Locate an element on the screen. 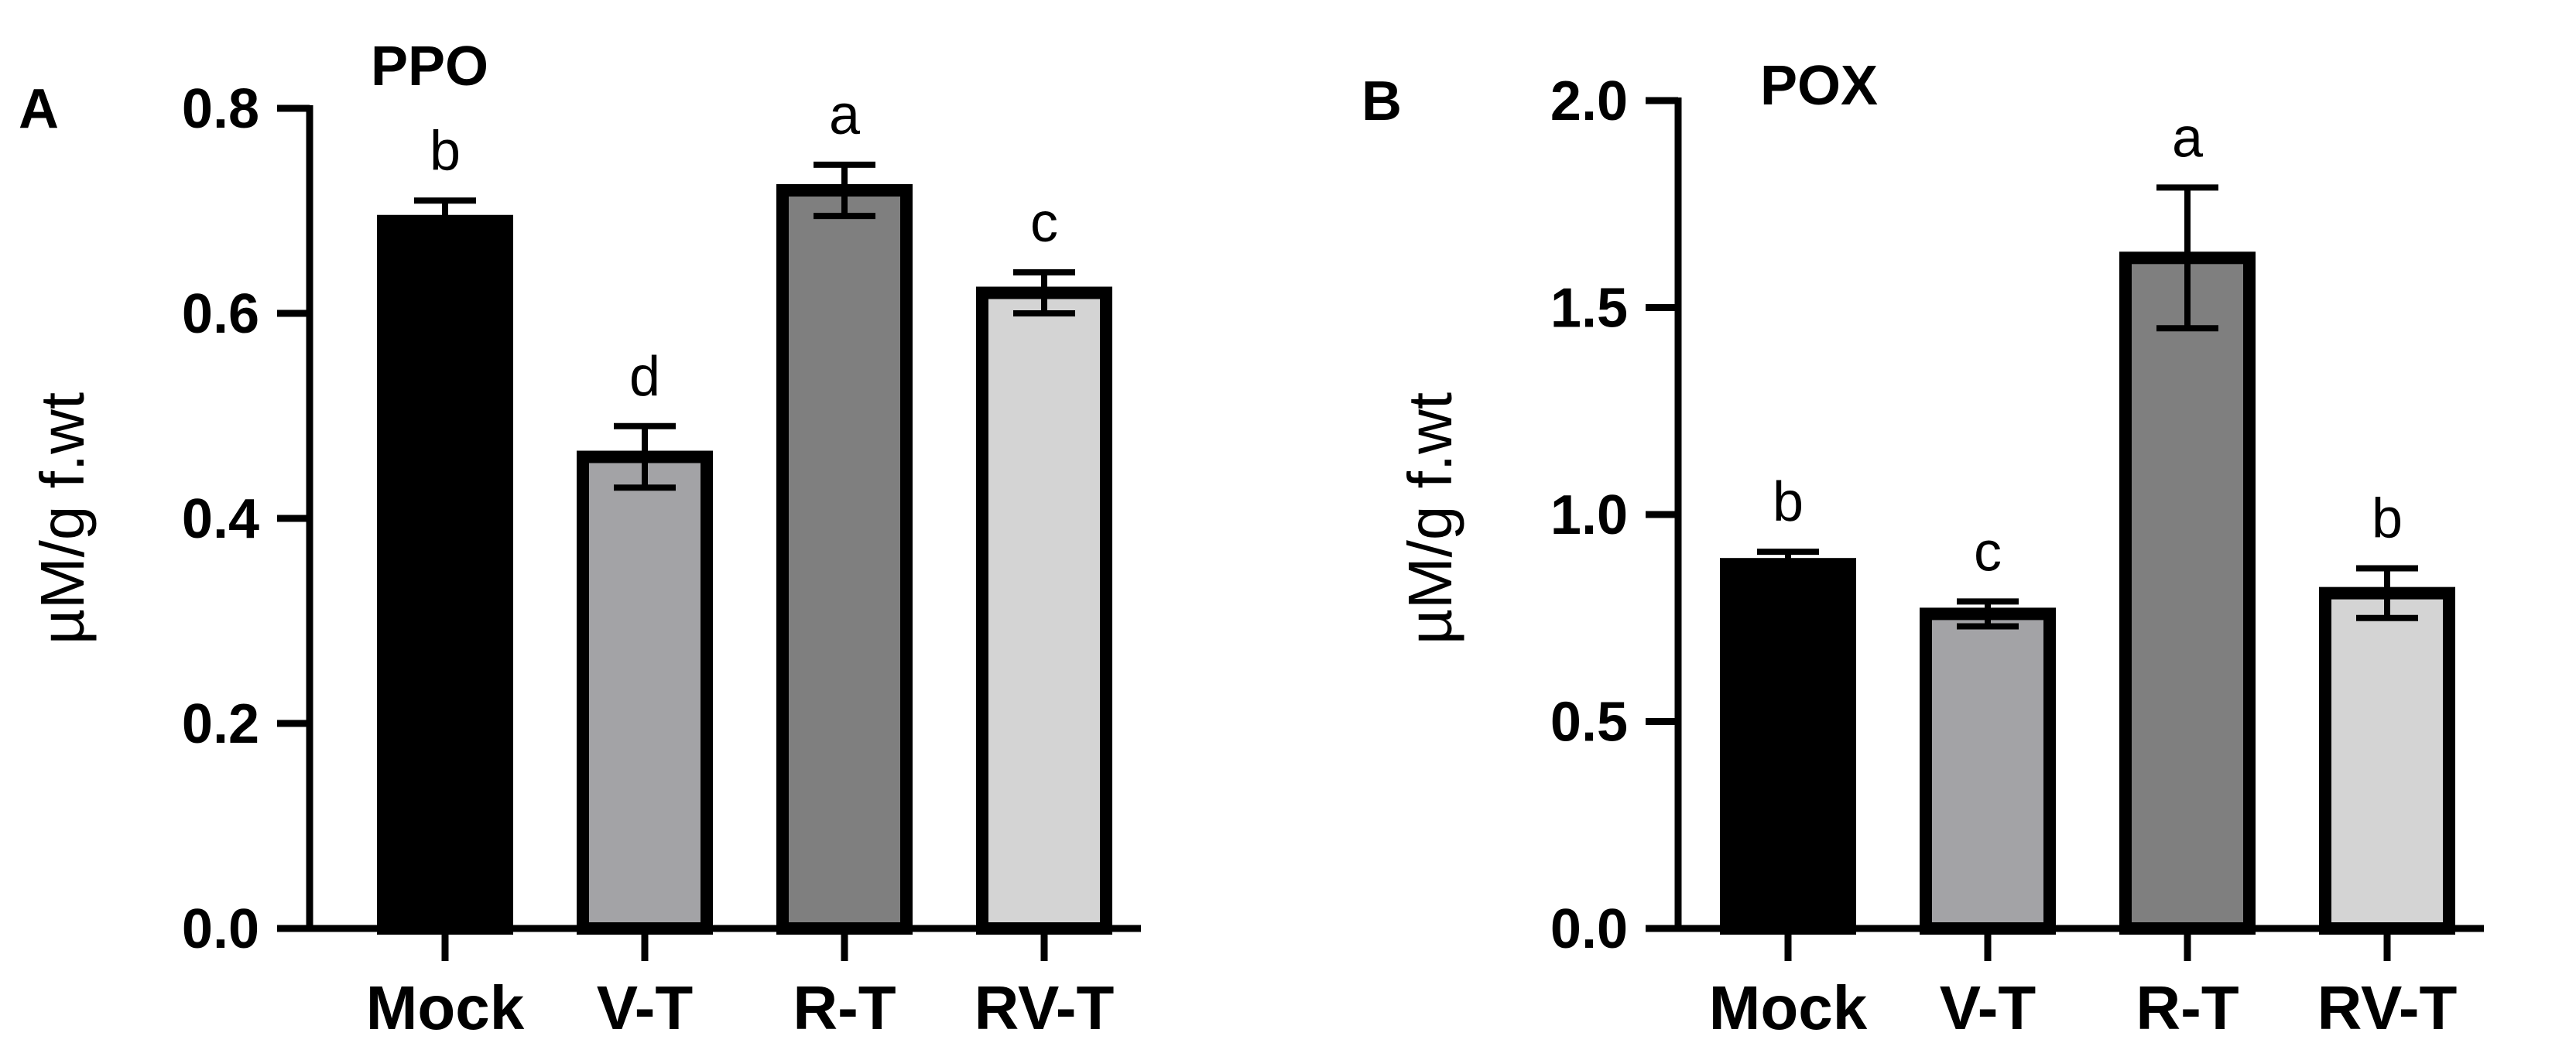  panel-a-x-tick-label: R-T is located at coordinates (844, 1008).